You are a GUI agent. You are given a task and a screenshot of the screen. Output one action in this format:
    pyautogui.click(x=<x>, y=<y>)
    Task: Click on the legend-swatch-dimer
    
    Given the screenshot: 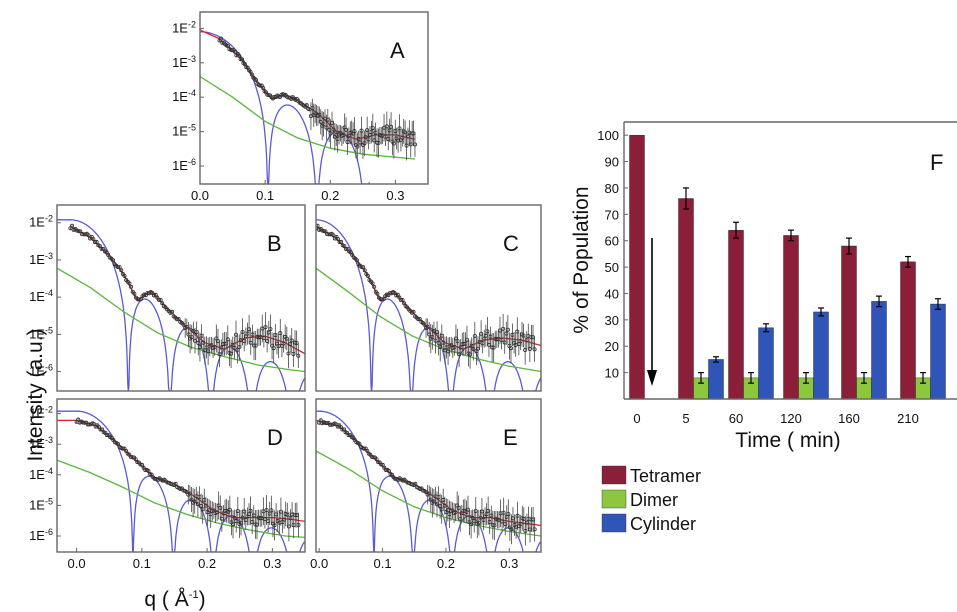 What is the action you would take?
    pyautogui.click(x=614, y=499)
    